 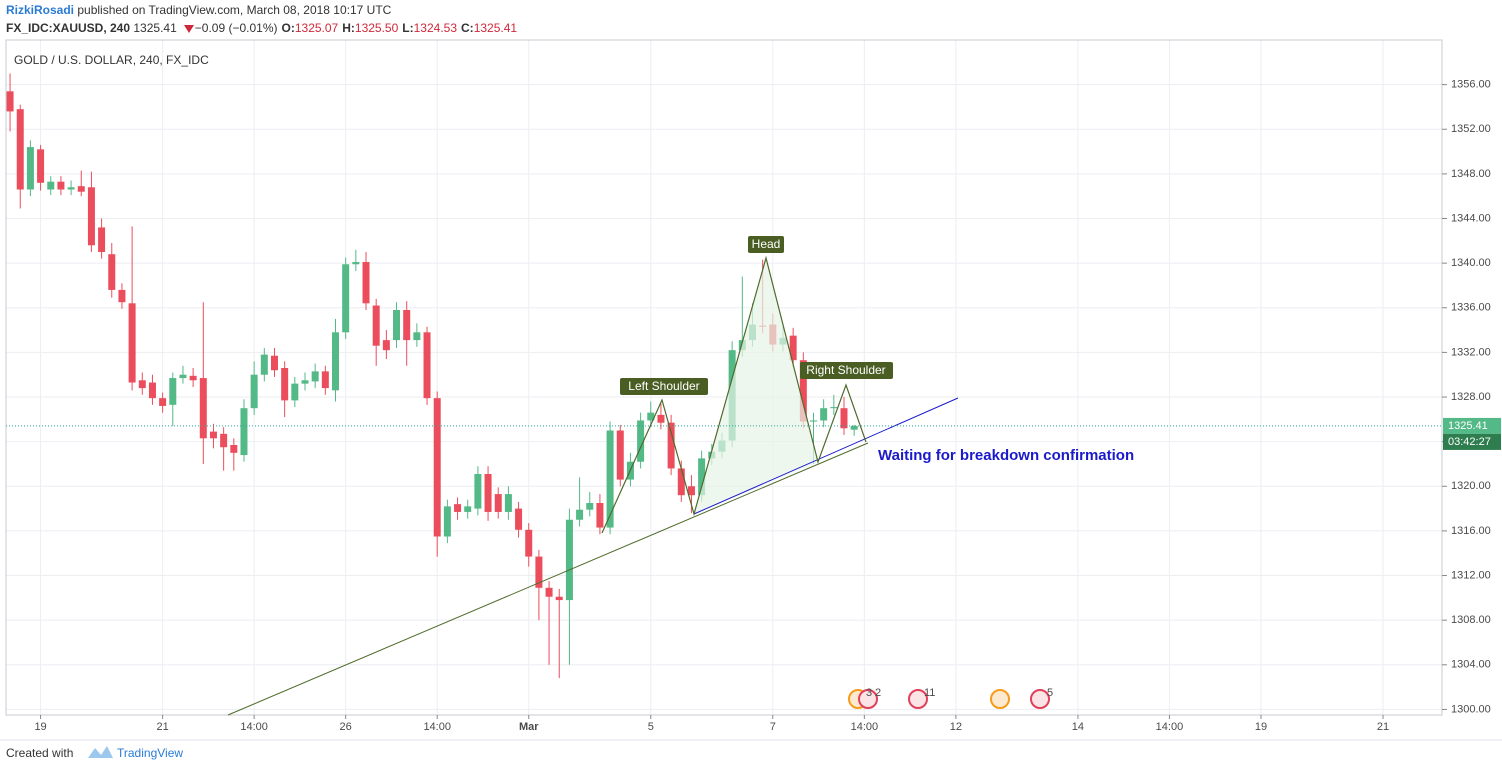 What do you see at coordinates (150, 753) in the screenshot?
I see `footer-brand: TradingView` at bounding box center [150, 753].